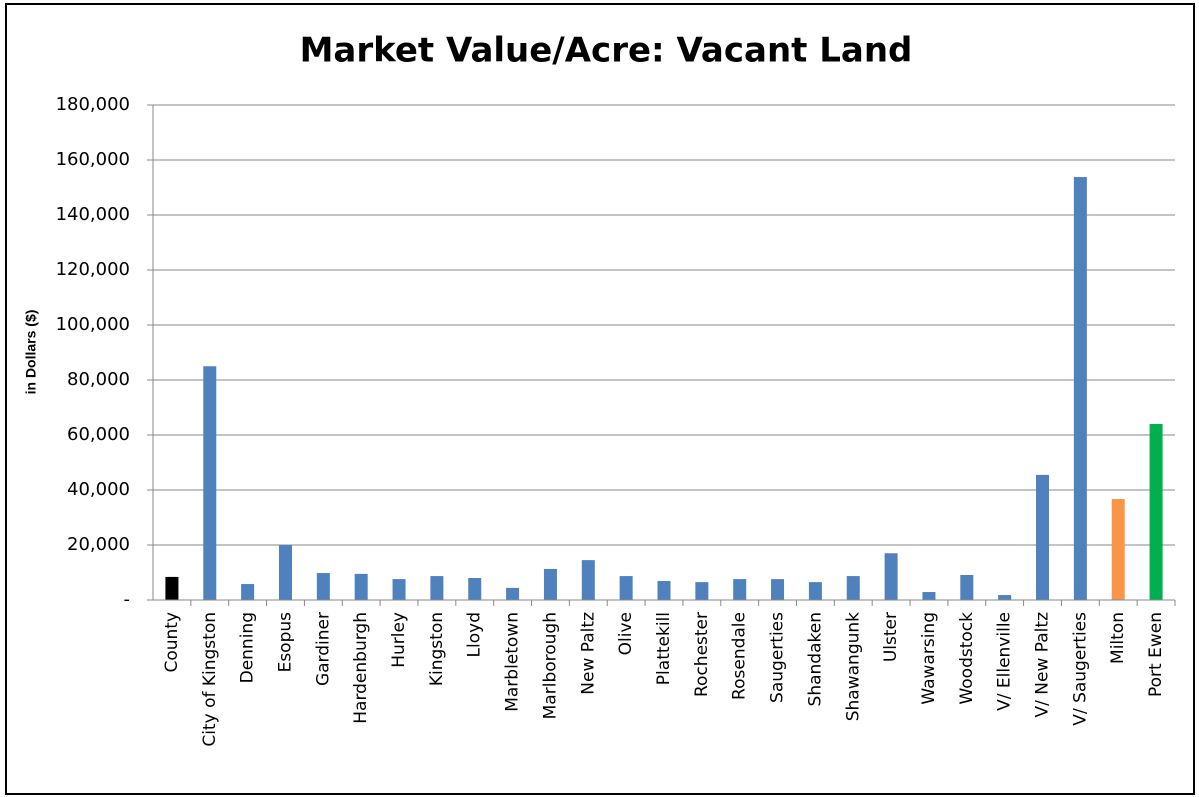  I want to click on x-tick-label: Hurley, so click(399, 640).